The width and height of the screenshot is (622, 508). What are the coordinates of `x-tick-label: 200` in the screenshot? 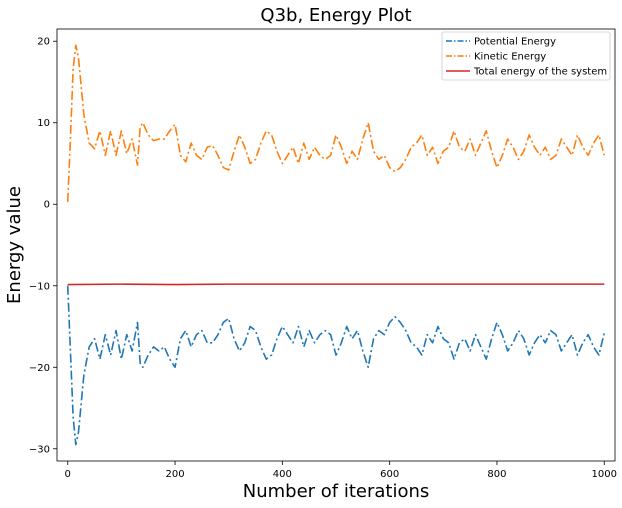 It's located at (174, 474).